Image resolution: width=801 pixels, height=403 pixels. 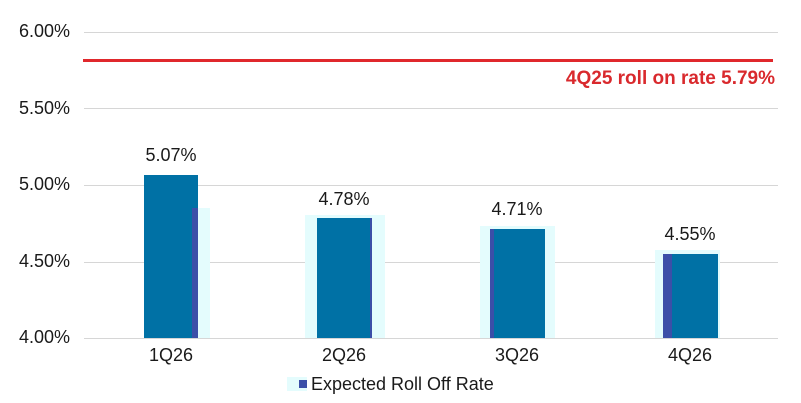 What do you see at coordinates (344, 278) in the screenshot?
I see `bar-2q26` at bounding box center [344, 278].